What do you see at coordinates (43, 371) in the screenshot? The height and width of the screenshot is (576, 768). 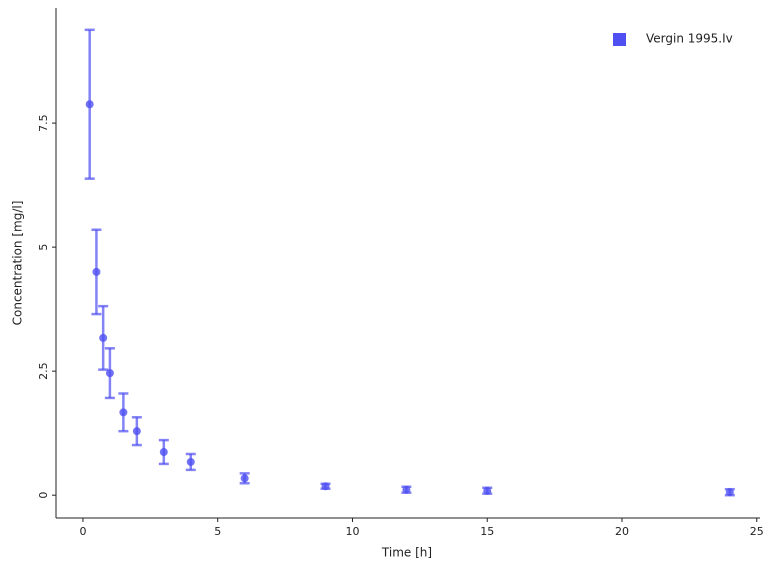 I see `y-tick-label: 2.5` at bounding box center [43, 371].